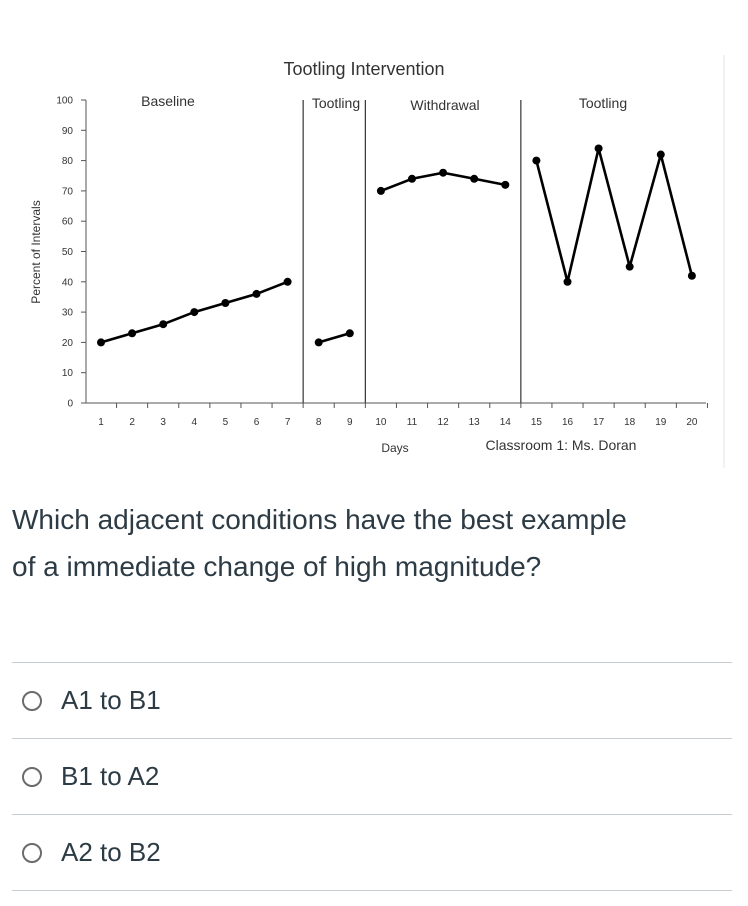  I want to click on y-tick-label: 20, so click(68, 343).